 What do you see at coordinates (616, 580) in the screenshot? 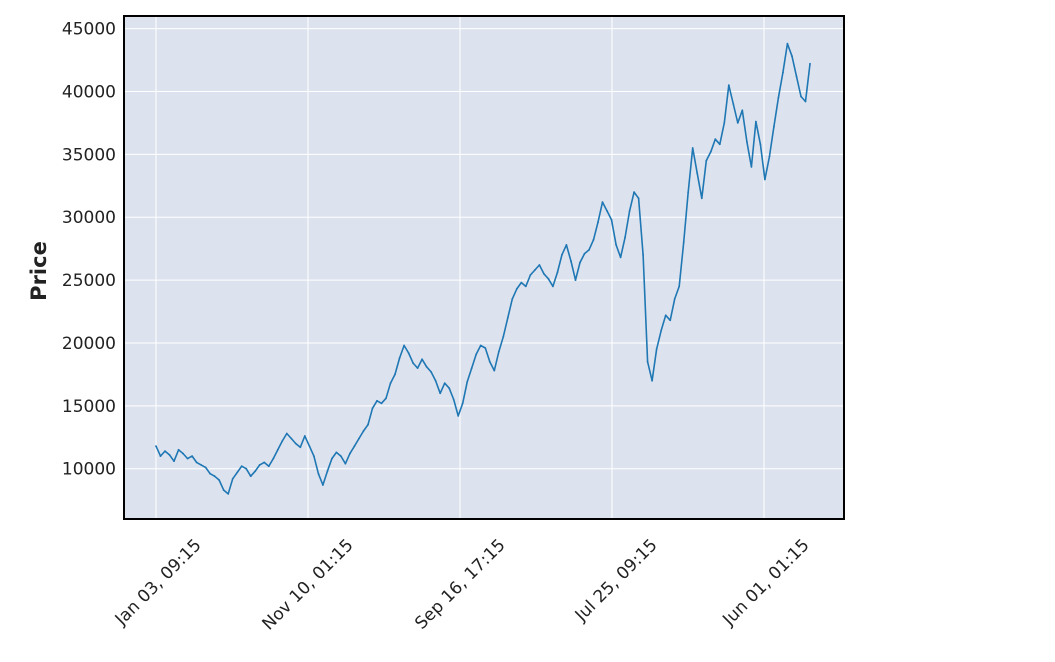
I see `x-tick-label: Jul 25, 09:15` at bounding box center [616, 580].